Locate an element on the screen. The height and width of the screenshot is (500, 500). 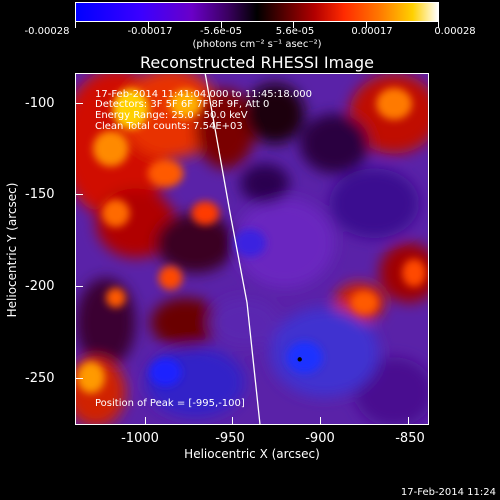
y-tick-label: -150 is located at coordinates (40, 194).